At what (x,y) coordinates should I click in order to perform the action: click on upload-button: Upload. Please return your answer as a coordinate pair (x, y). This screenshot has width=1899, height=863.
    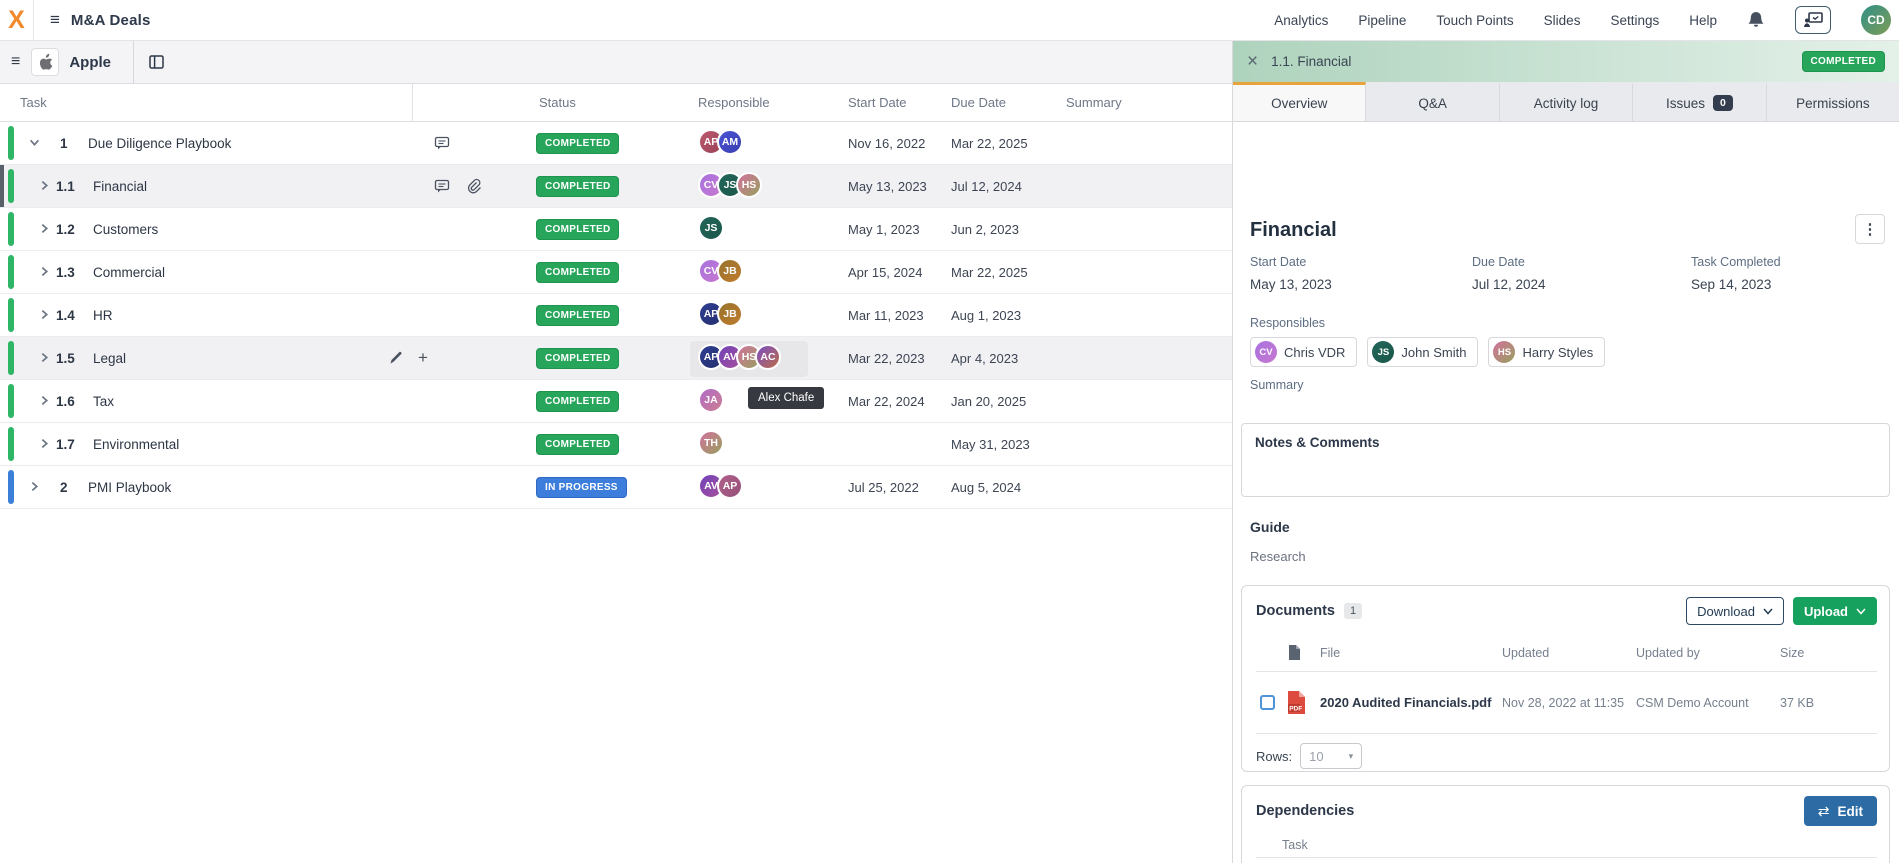
    Looking at the image, I should click on (1834, 611).